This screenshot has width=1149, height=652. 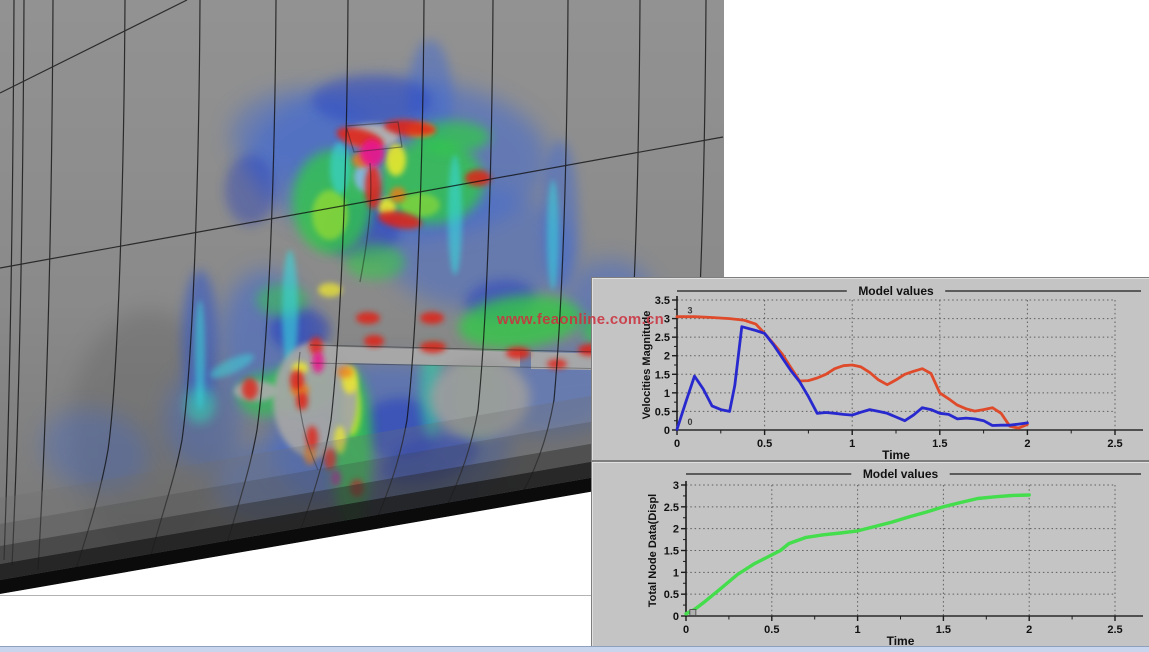 I want to click on taskbar-strip, so click(x=574, y=649).